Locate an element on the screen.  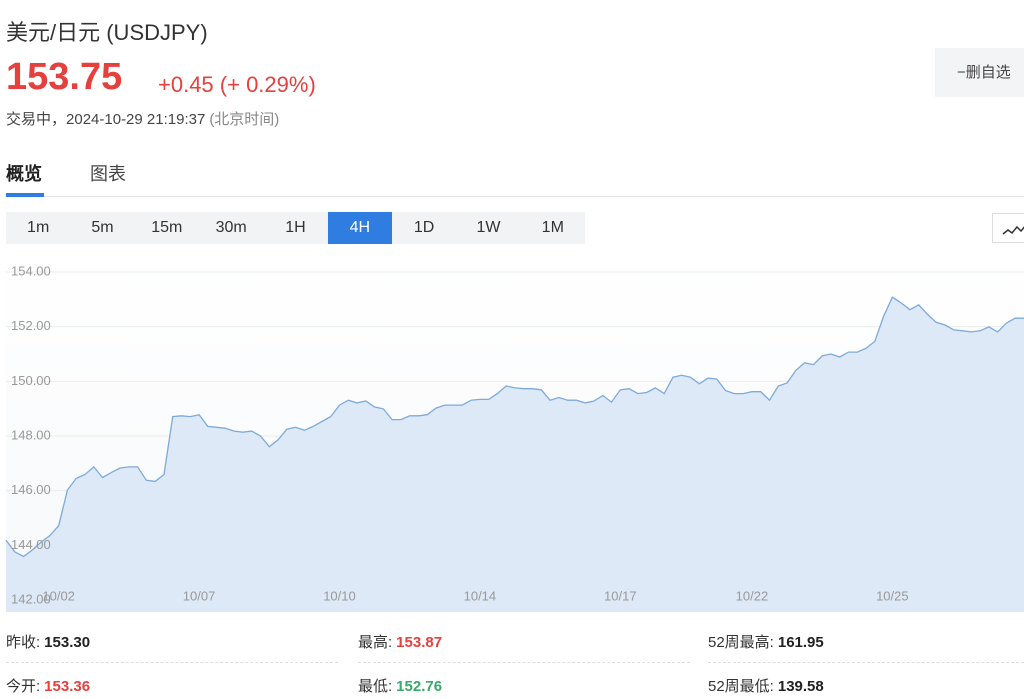
stat-value: 161.95 is located at coordinates (800, 642).